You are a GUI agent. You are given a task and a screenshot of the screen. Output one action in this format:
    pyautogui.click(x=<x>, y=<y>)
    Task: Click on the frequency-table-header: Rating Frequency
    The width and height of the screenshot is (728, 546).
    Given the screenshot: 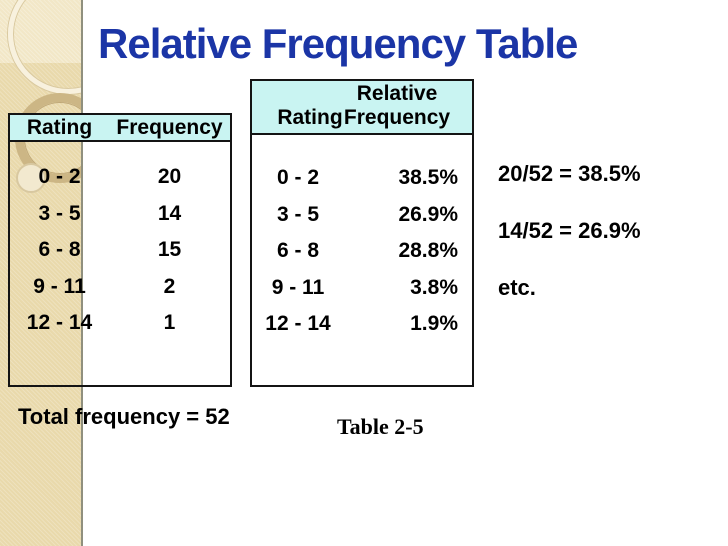 What is the action you would take?
    pyautogui.click(x=120, y=128)
    